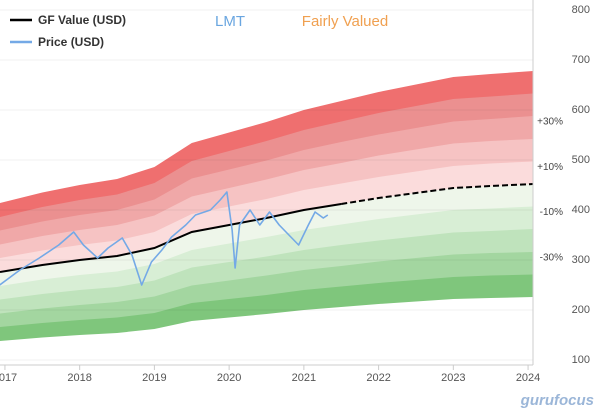 The image size is (600, 420). What do you see at coordinates (229, 378) in the screenshot?
I see `x-tick-label: 2020` at bounding box center [229, 378].